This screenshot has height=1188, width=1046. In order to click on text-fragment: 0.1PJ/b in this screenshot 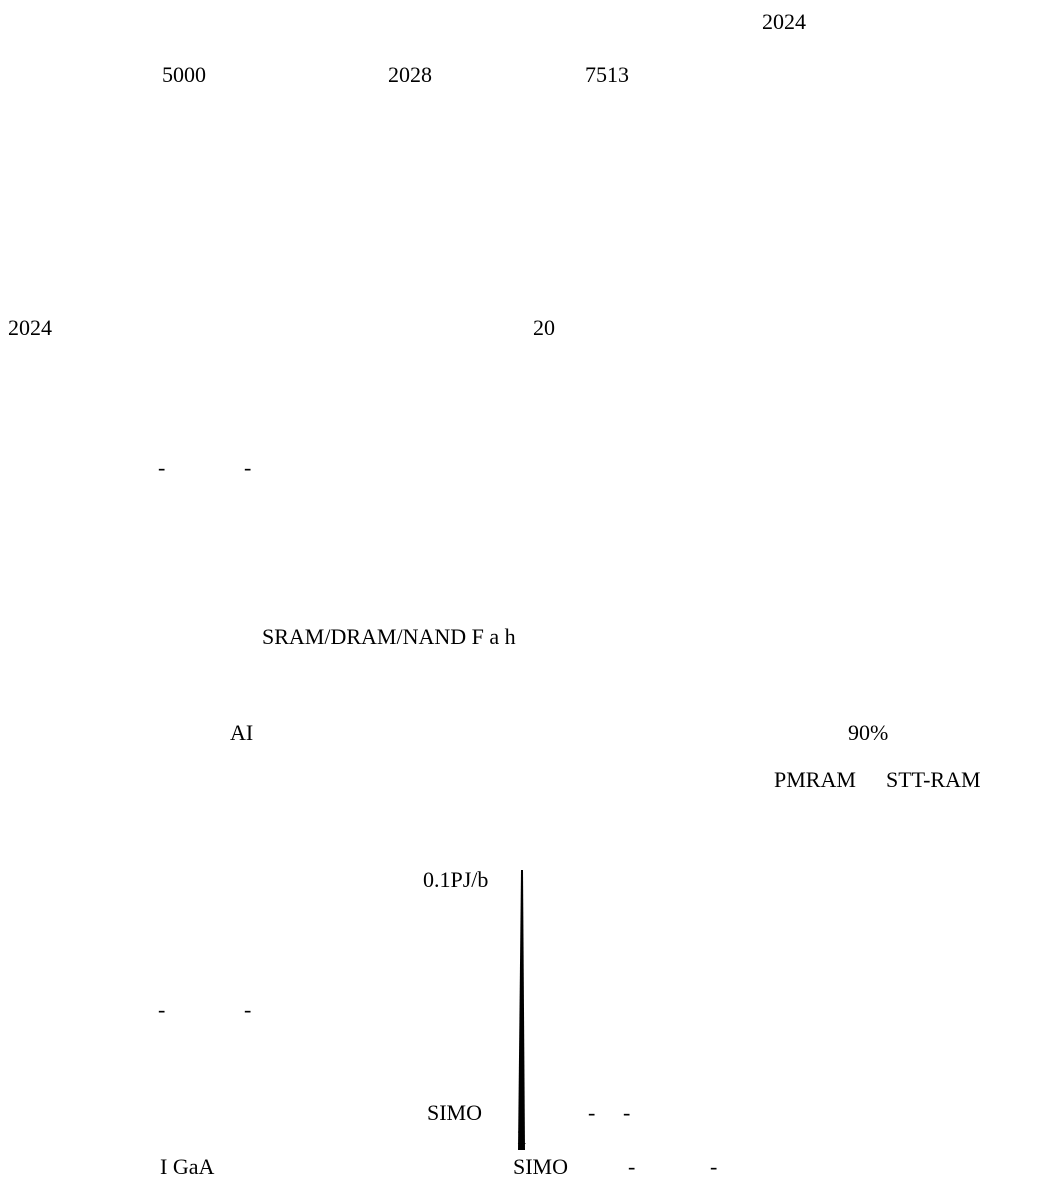, I will do `click(456, 879)`.